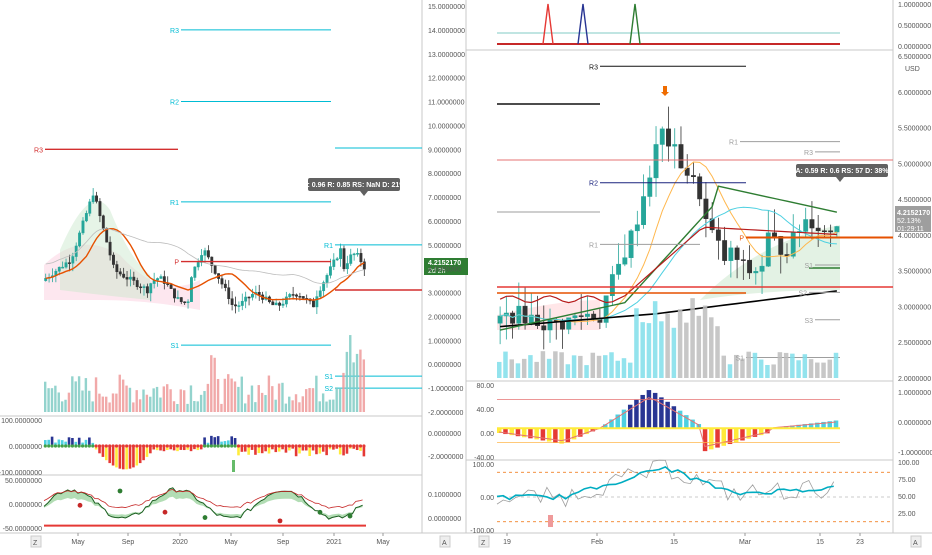 This screenshot has width=932, height=555. I want to click on left-price-sub: 2d 2h, so click(437, 271).